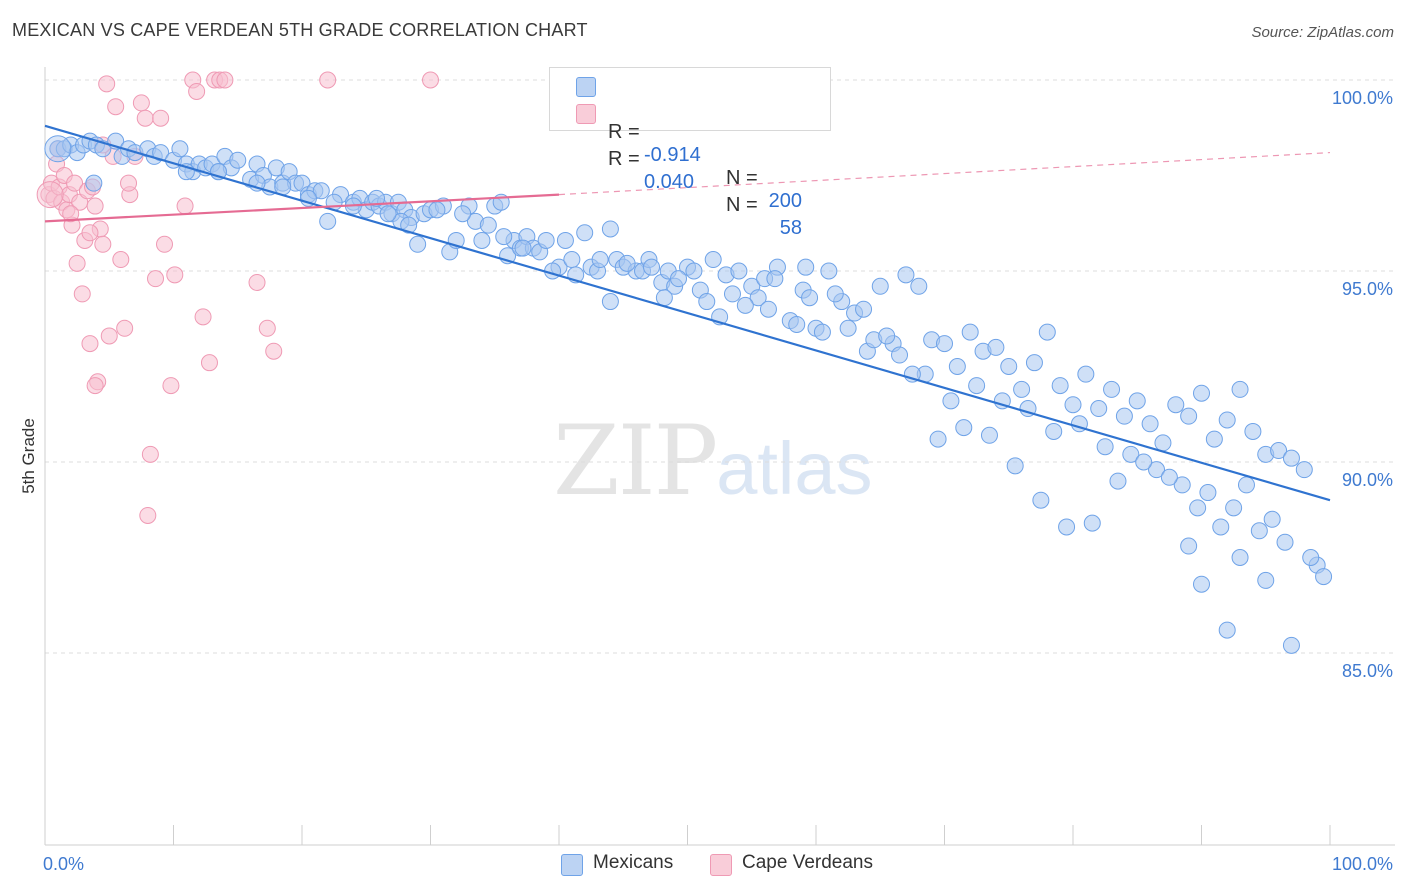 Image resolution: width=1406 pixels, height=892 pixels. I want to click on watermark-atlas: atlas, so click(794, 468).